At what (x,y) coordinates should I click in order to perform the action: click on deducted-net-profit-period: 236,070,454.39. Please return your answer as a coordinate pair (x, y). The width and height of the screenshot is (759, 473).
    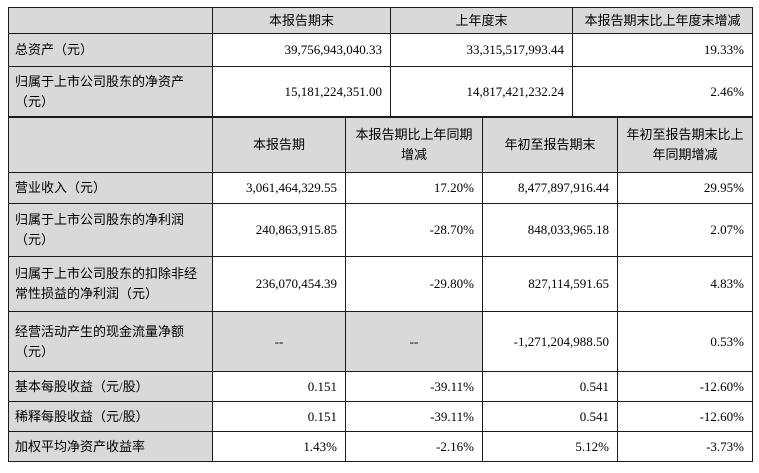
    Looking at the image, I should click on (279, 284).